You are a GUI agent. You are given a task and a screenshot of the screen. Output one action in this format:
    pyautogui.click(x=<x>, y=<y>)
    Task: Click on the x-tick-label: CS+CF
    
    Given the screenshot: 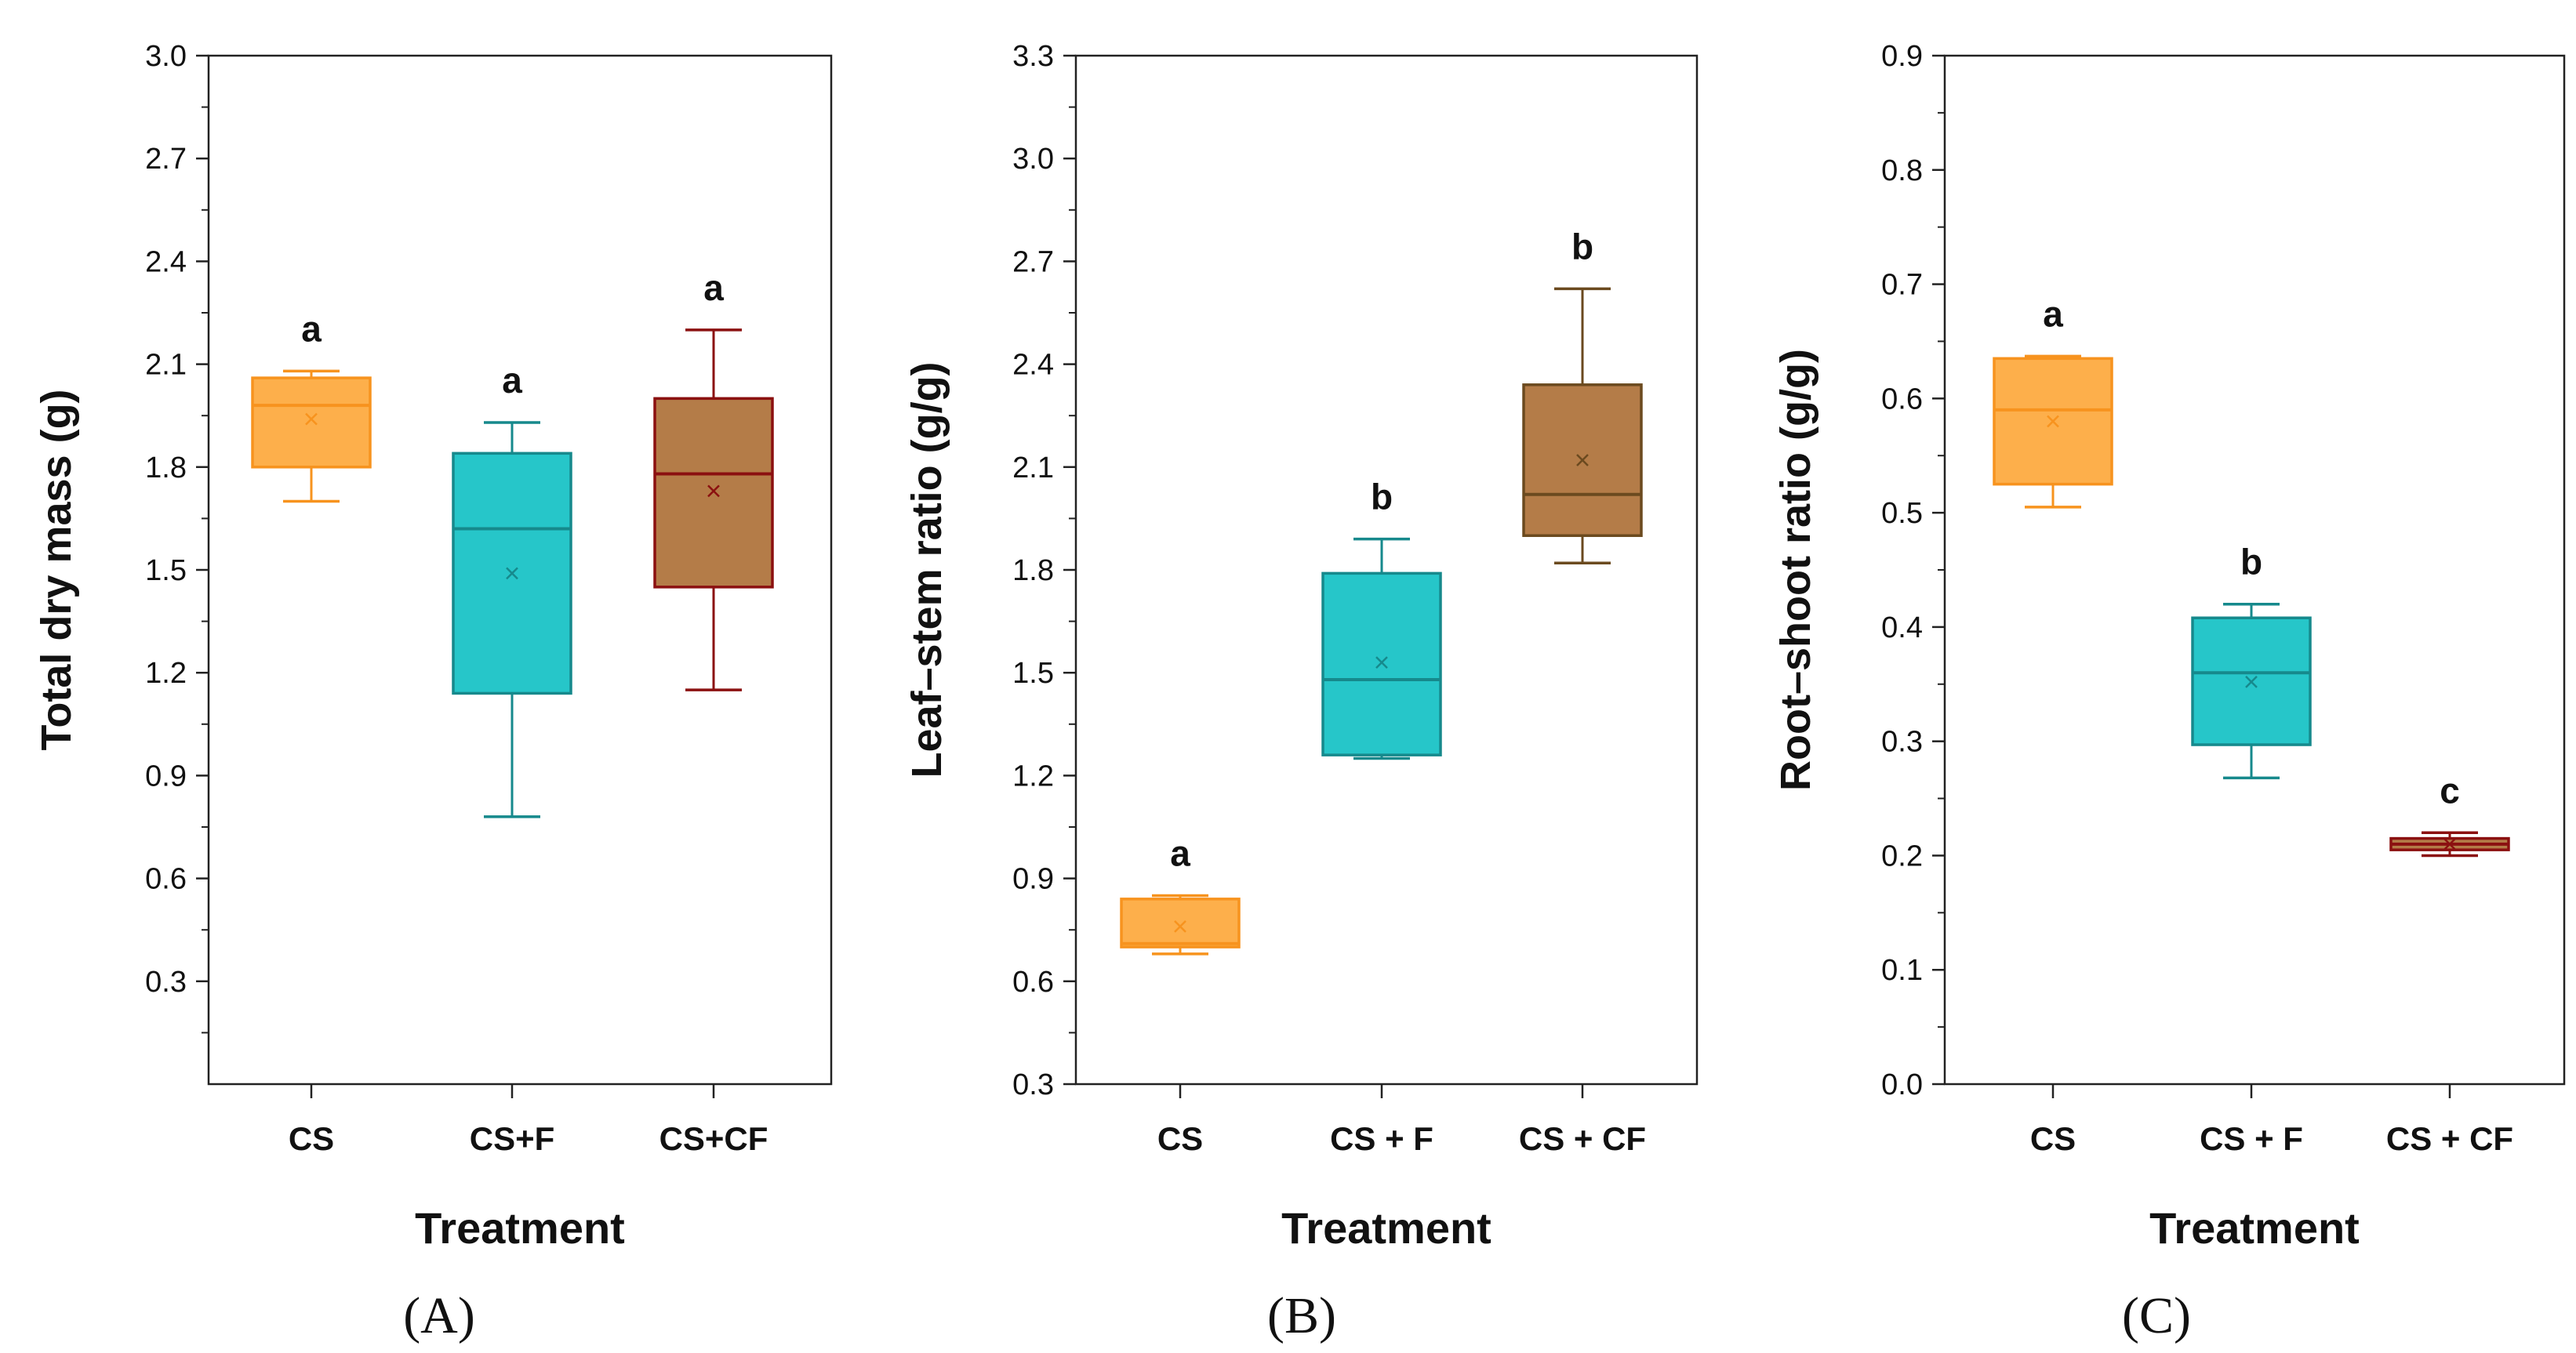 What is the action you would take?
    pyautogui.click(x=713, y=1138)
    